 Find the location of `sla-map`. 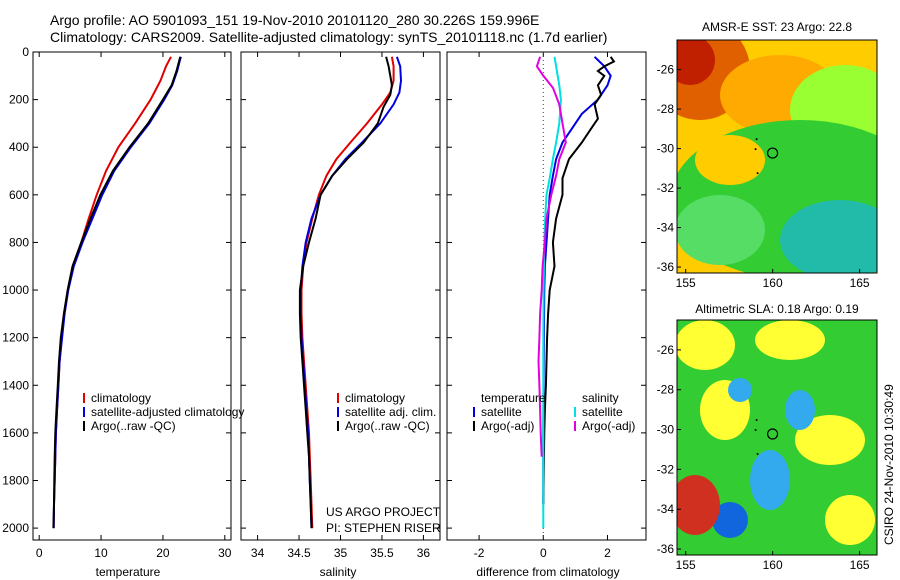

sla-map is located at coordinates (777, 437).